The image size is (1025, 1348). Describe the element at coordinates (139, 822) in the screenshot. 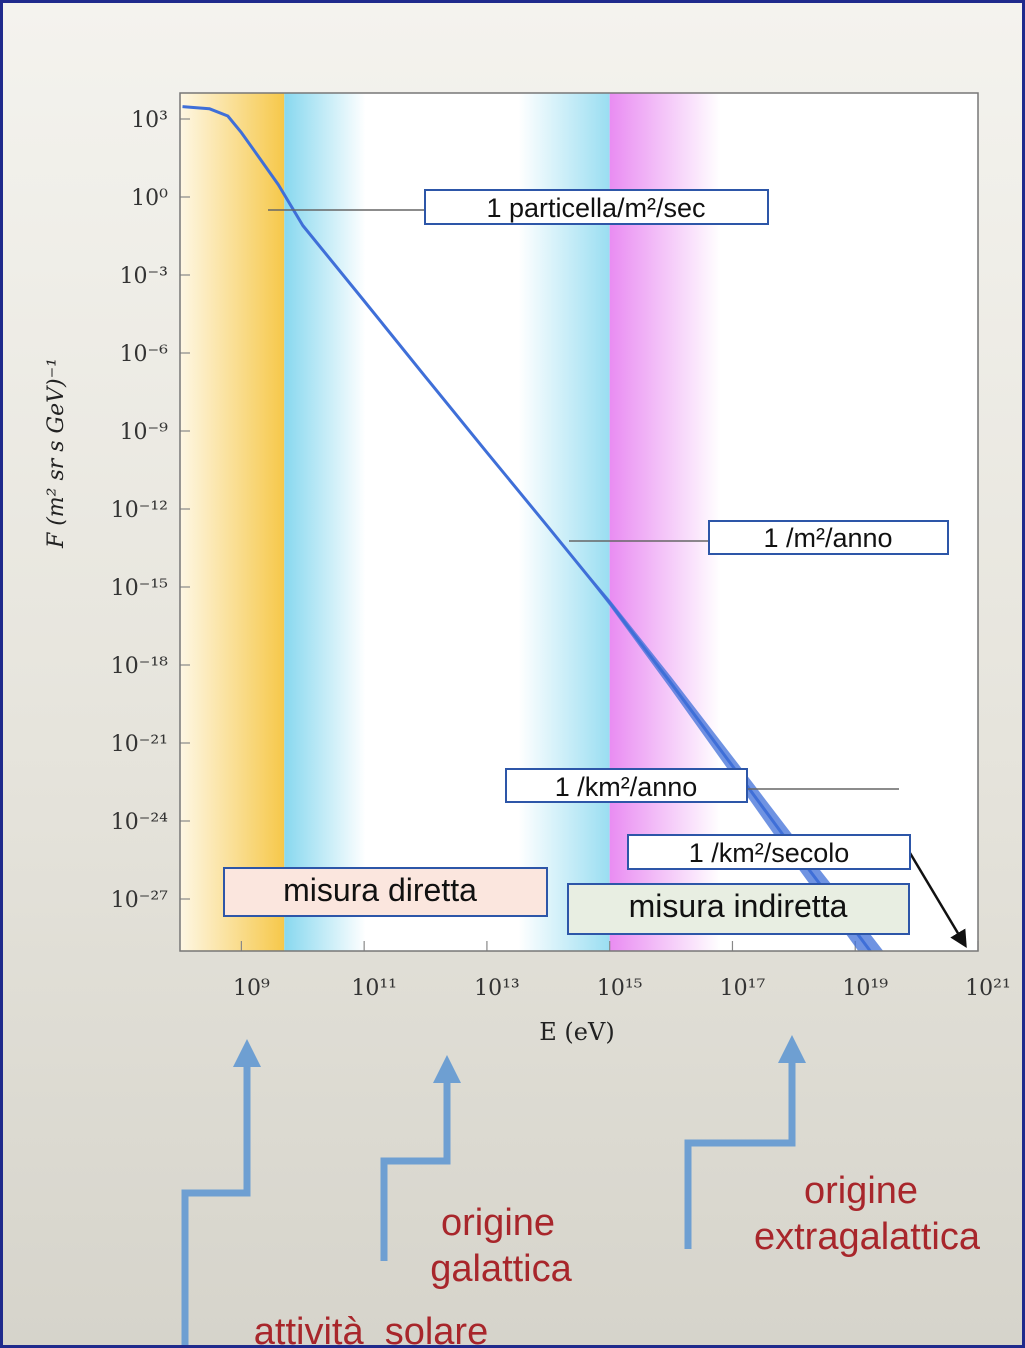

I see `y-tick-label: 10⁻²⁴` at that location.